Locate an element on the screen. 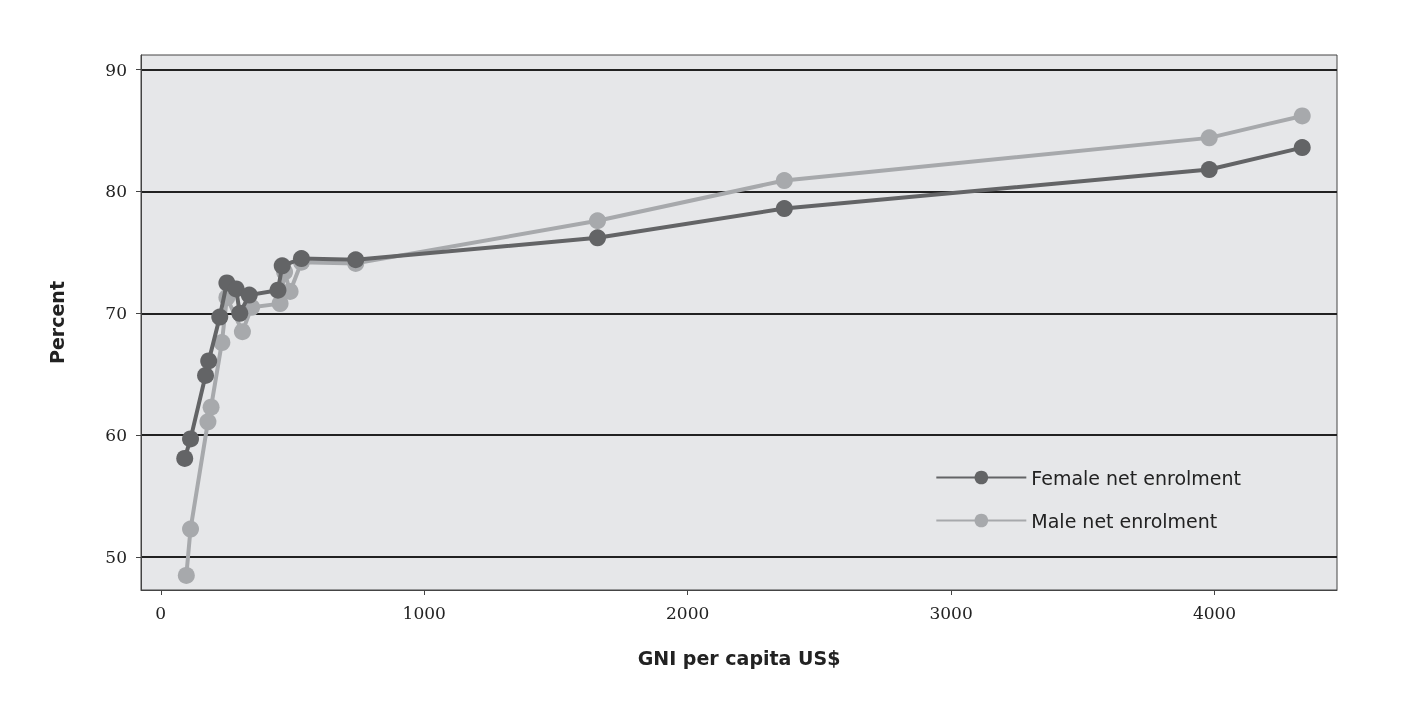 This screenshot has width=1404, height=718. y-tick-label: 70 is located at coordinates (116, 313).